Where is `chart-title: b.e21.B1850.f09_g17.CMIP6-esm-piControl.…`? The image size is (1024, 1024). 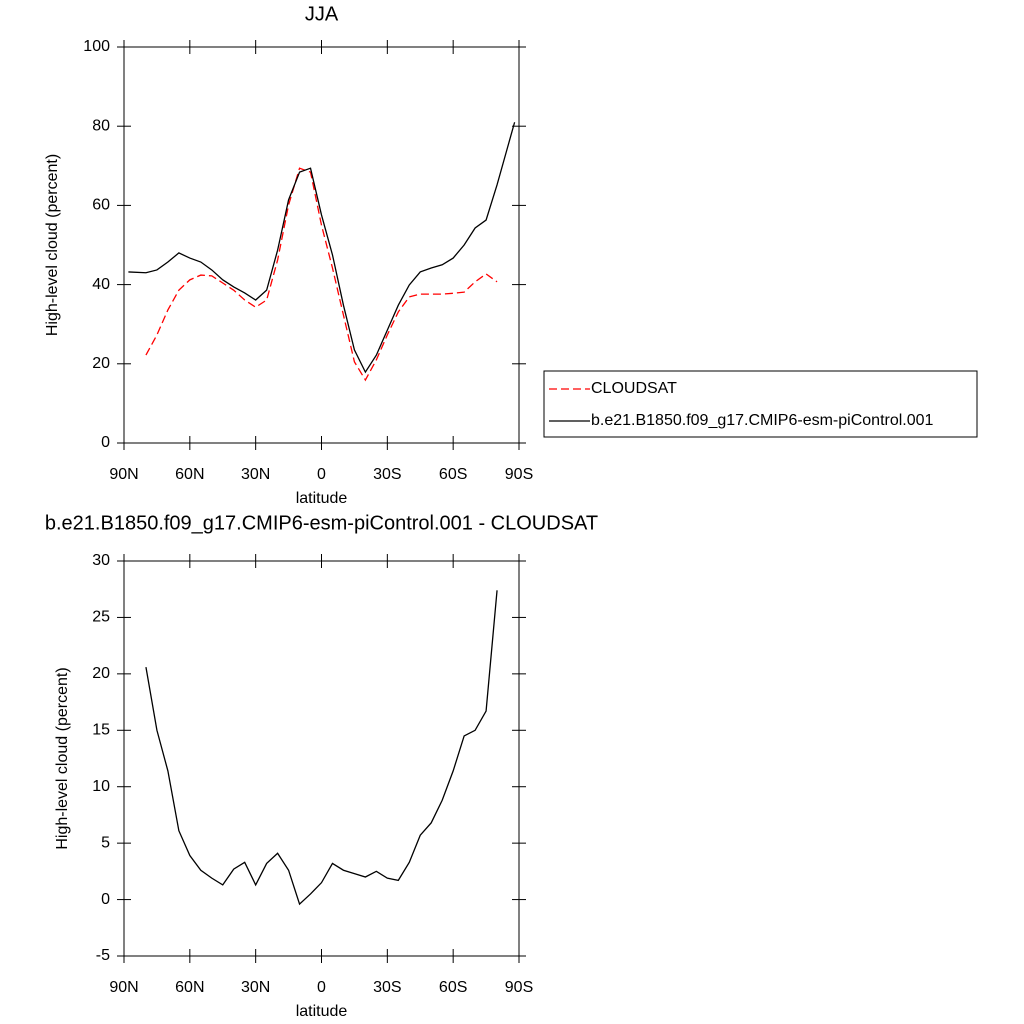
chart-title: b.e21.B1850.f09_g17.CMIP6-esm-piControl.… is located at coordinates (321, 523).